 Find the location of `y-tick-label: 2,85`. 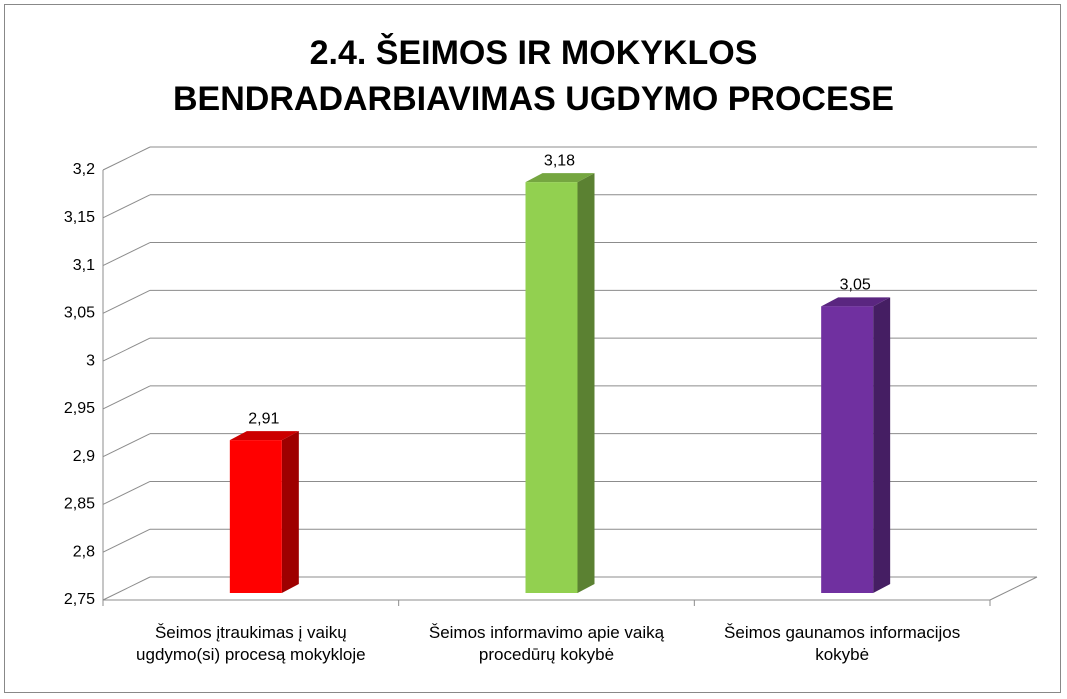

y-tick-label: 2,85 is located at coordinates (79, 504).